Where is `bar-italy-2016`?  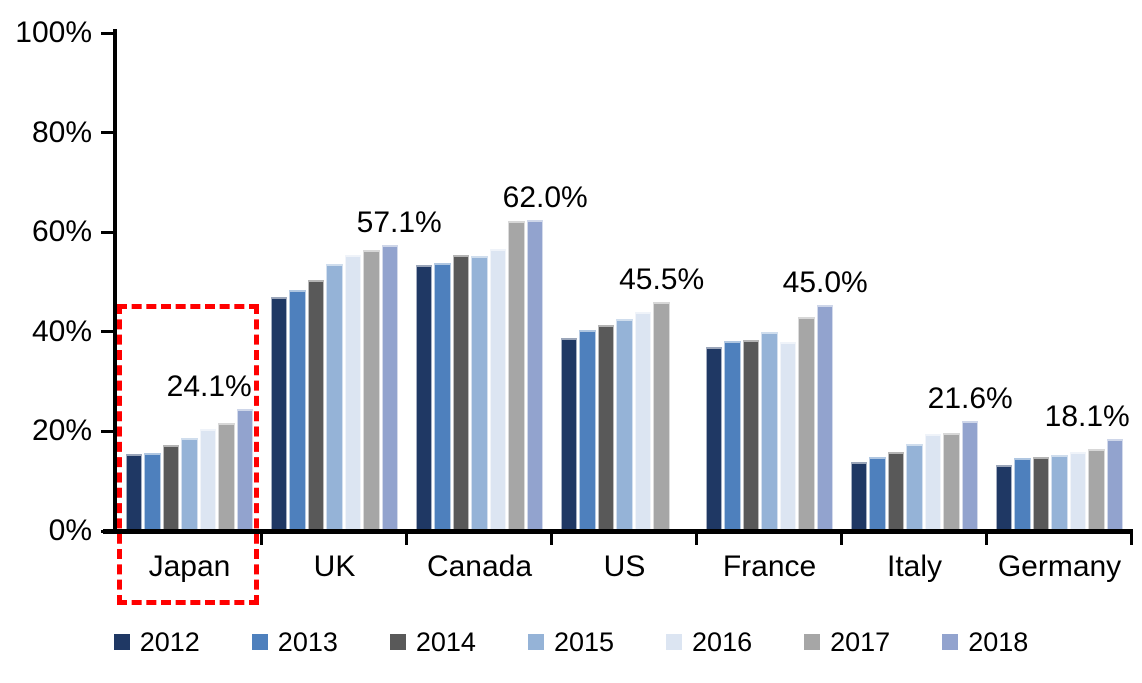
bar-italy-2016 is located at coordinates (933, 481).